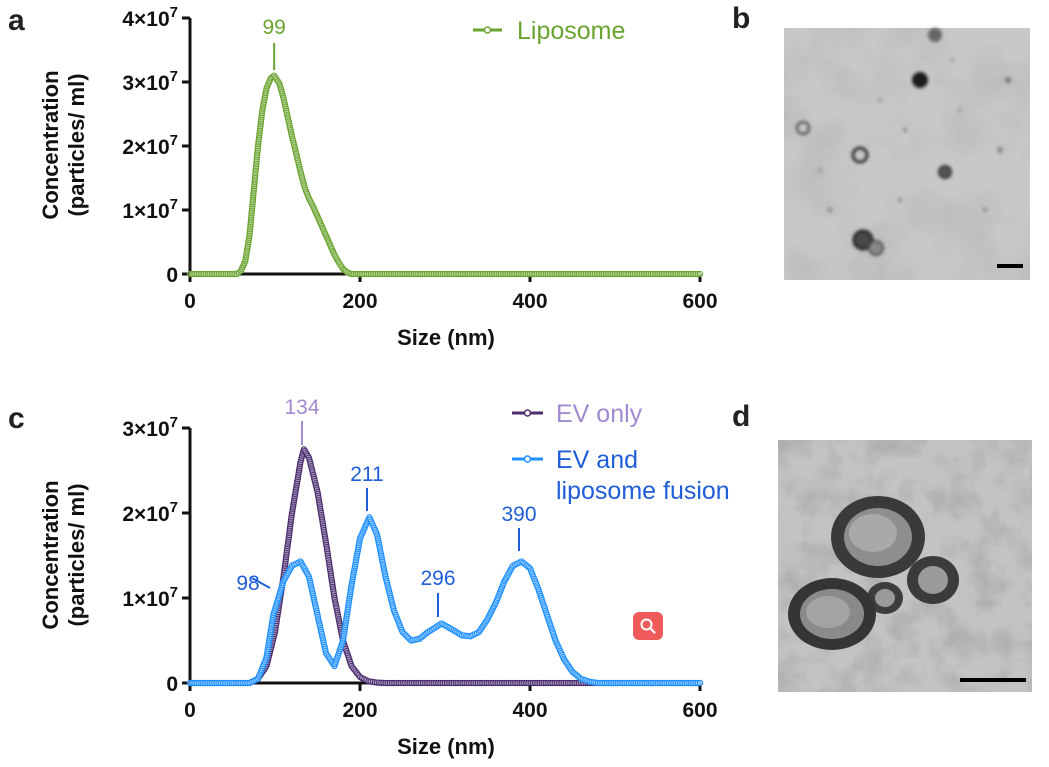  I want to click on legend-label: EV and liposome fusion, so click(643, 475).